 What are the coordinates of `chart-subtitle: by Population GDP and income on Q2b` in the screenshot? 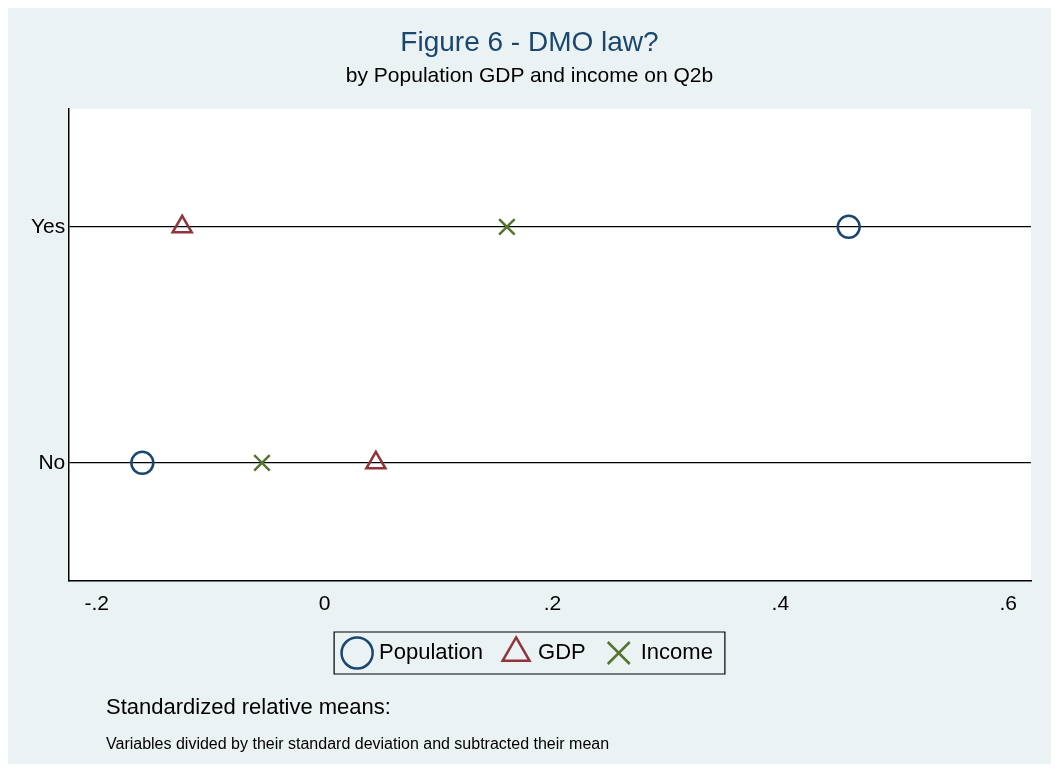 It's located at (529, 74).